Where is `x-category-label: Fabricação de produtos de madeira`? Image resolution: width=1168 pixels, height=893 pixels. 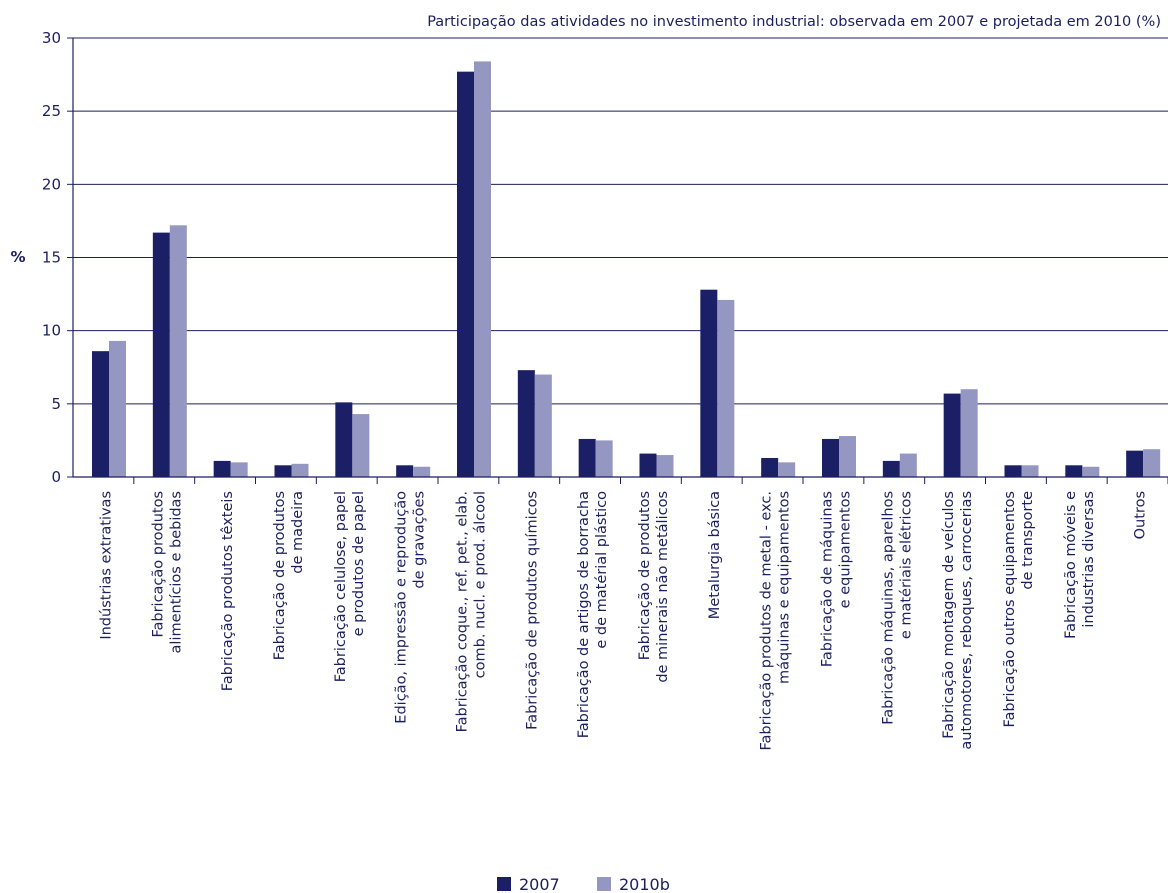 x-category-label: Fabricação de produtos de madeira is located at coordinates (289, 575).